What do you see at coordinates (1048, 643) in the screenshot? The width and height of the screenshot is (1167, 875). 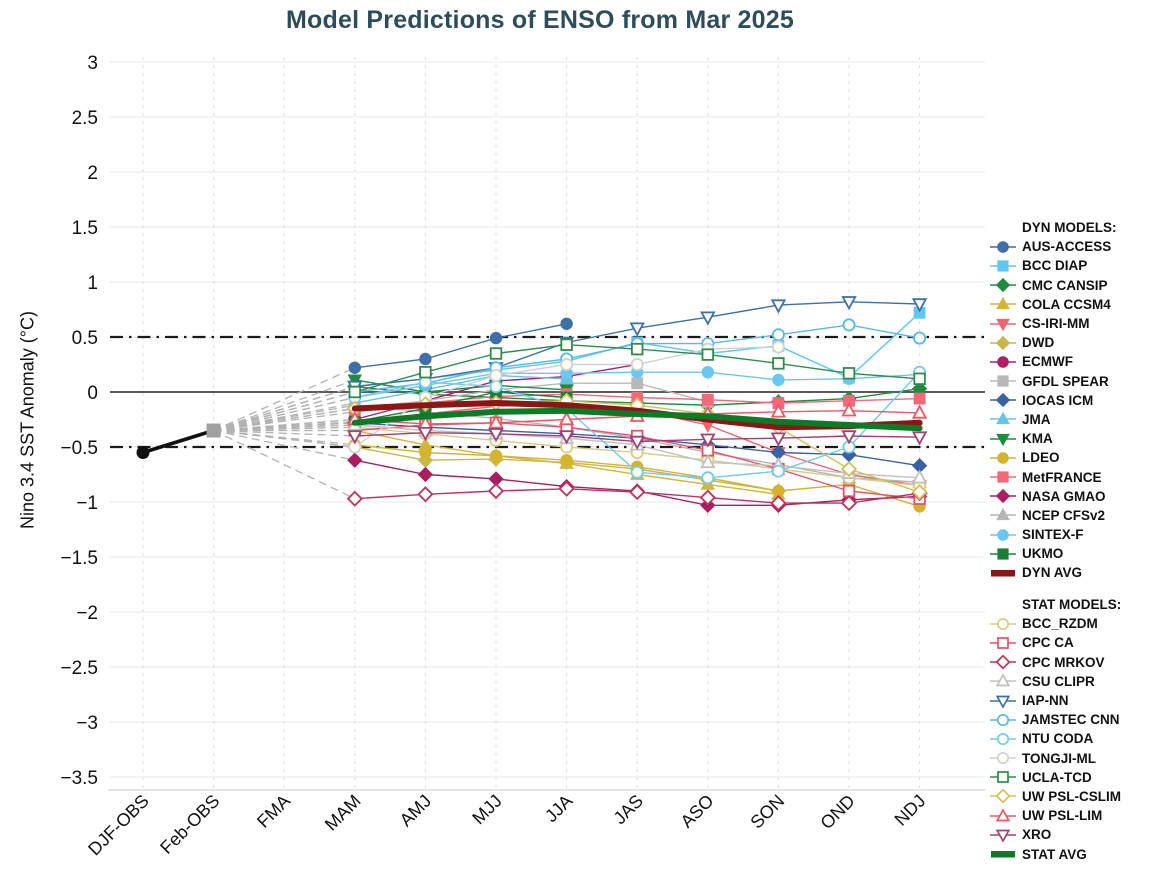 I see `legend-item-label: CPC CA` at bounding box center [1048, 643].